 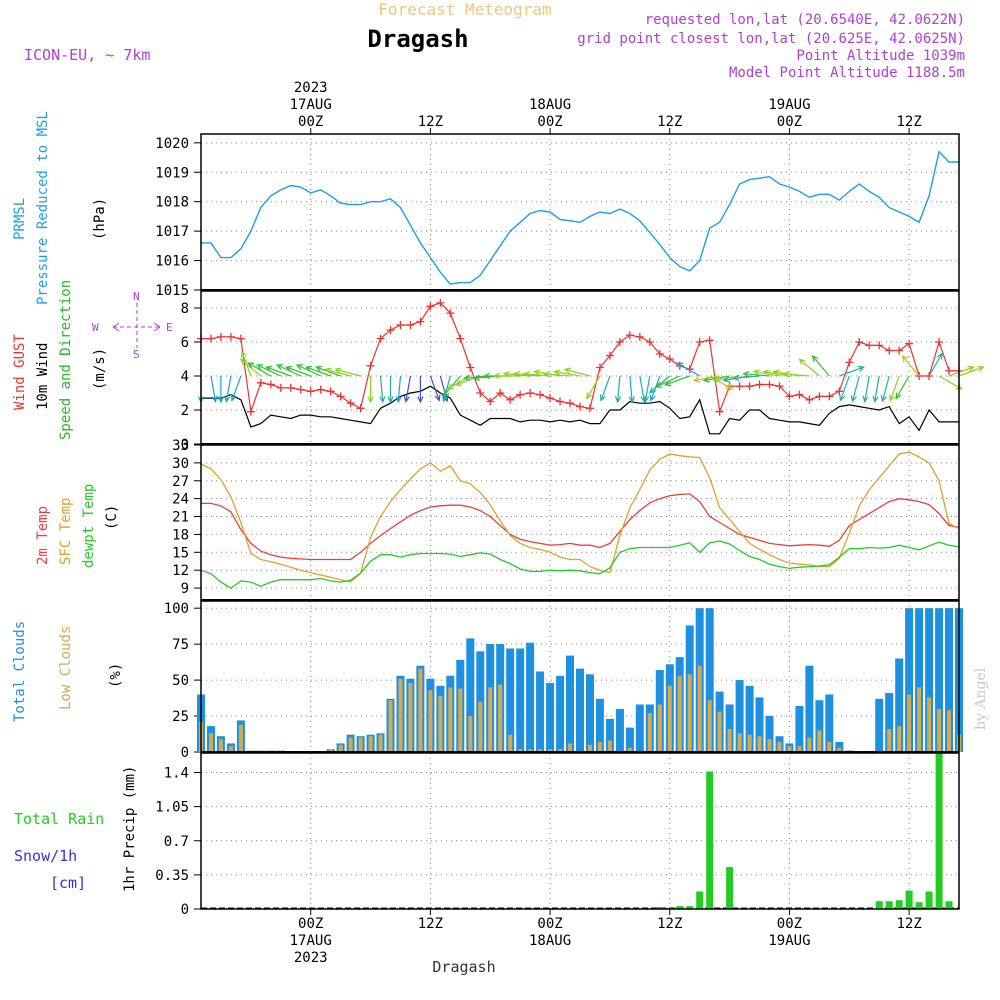 What do you see at coordinates (180, 717) in the screenshot?
I see `clouds-ytick-label: 25` at bounding box center [180, 717].